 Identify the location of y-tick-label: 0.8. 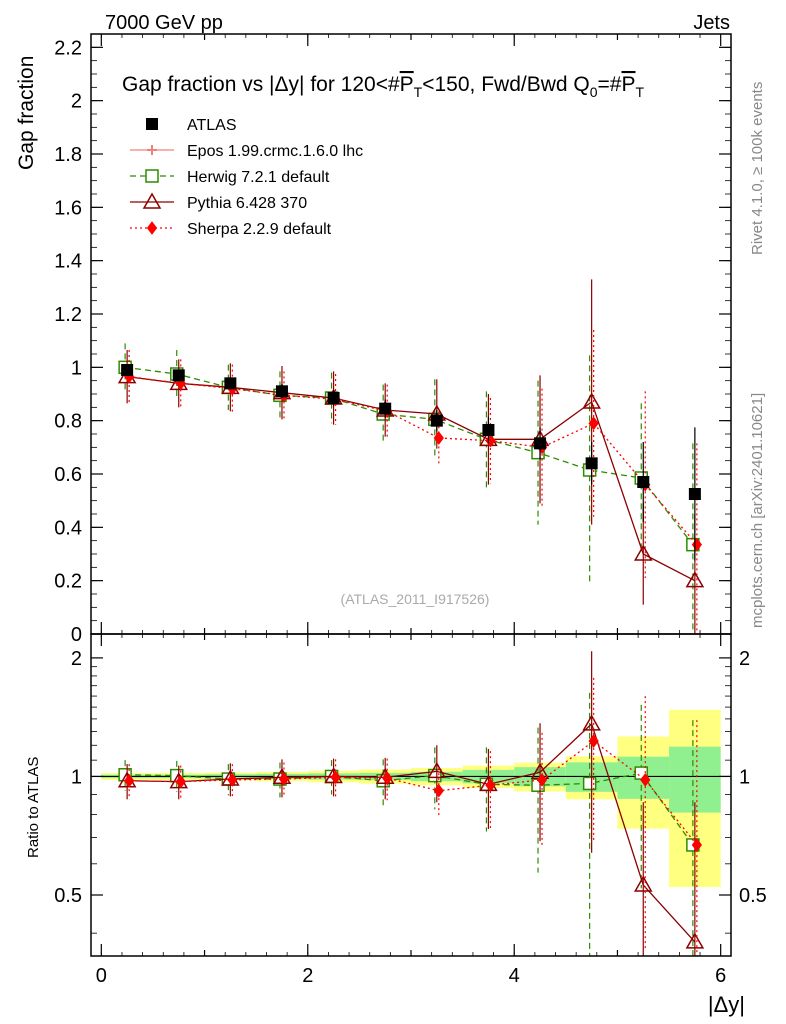
(68, 422).